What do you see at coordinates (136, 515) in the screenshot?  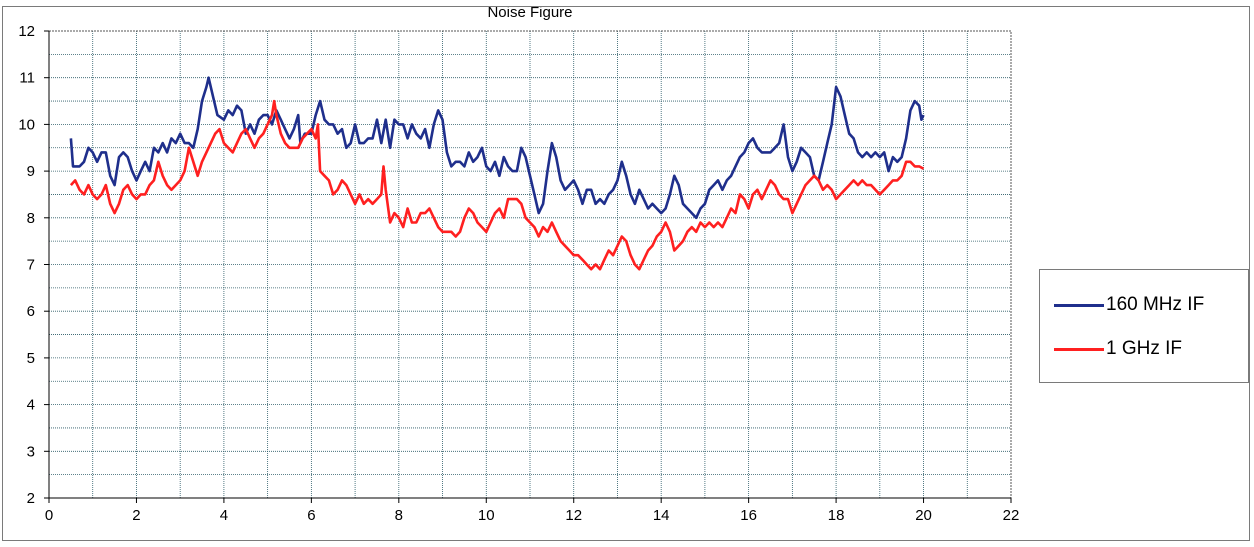 I see `x-tick-label: 2` at bounding box center [136, 515].